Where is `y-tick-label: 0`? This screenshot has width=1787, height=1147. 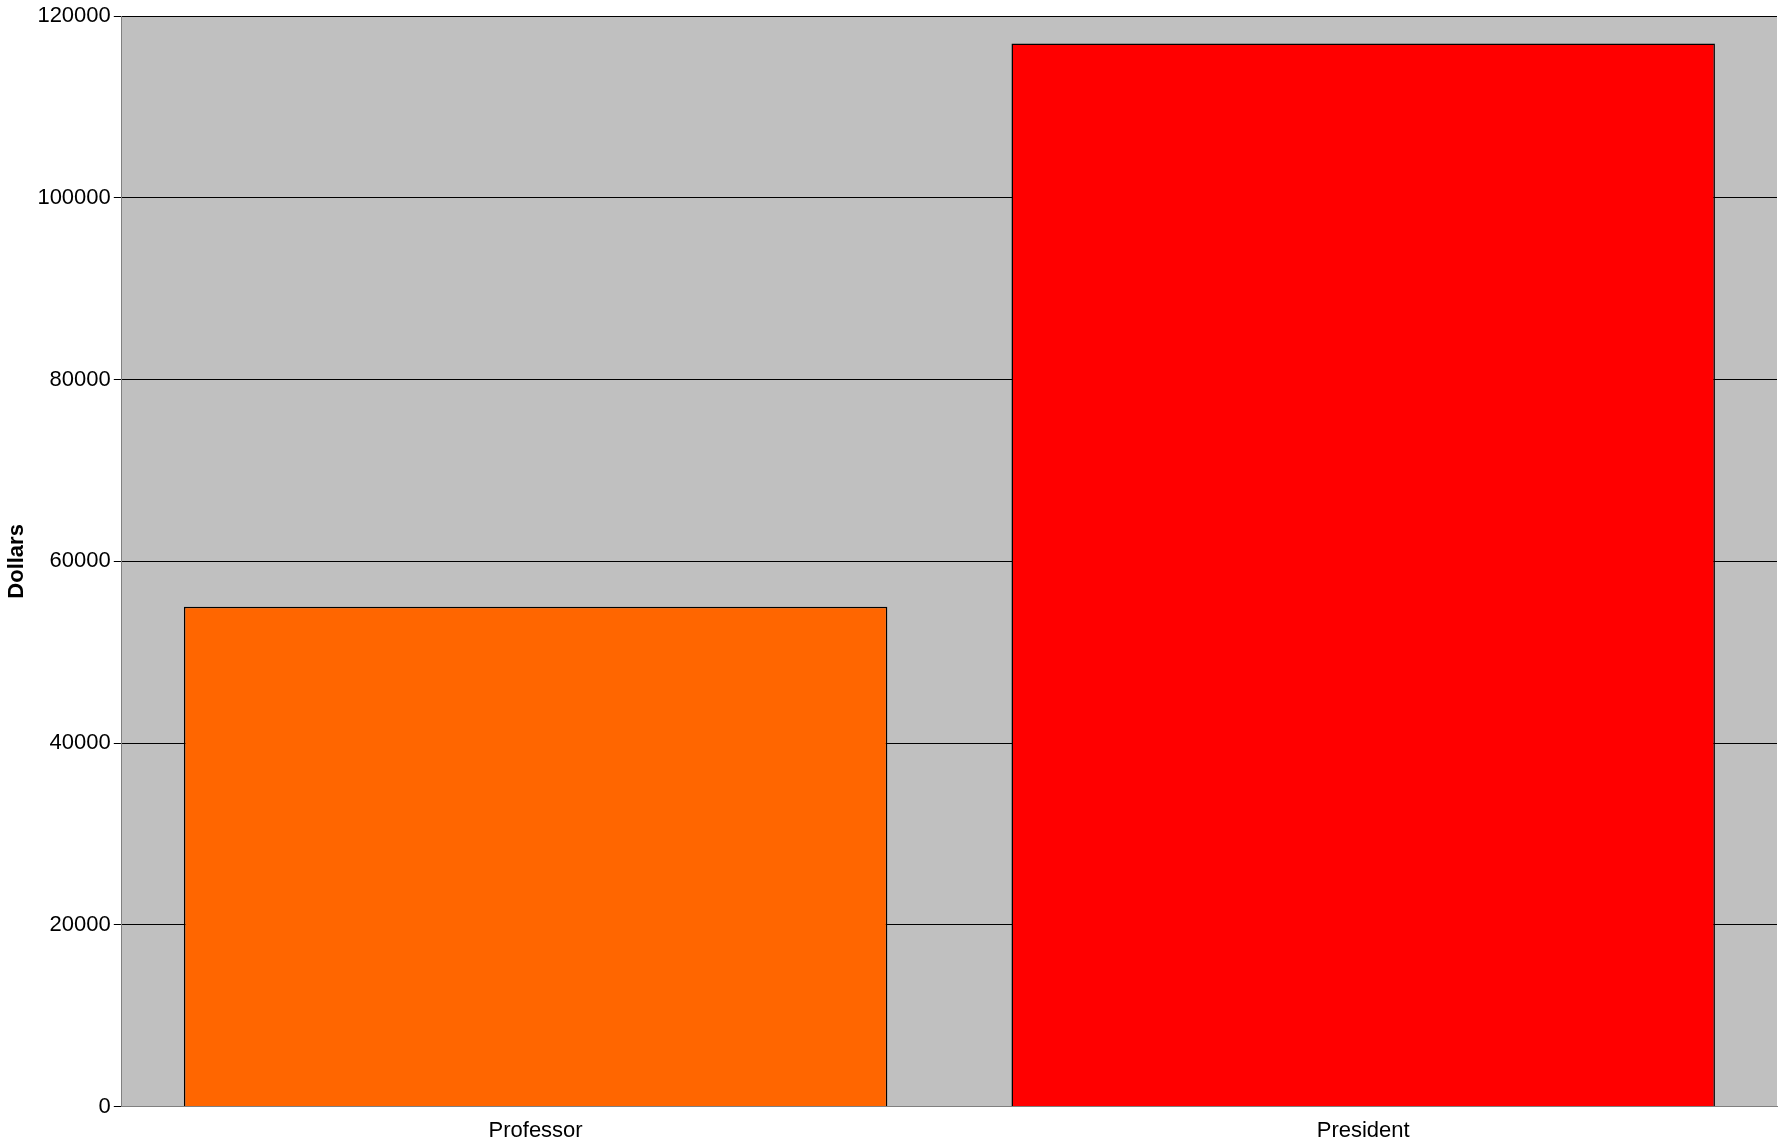
y-tick-label: 0 is located at coordinates (104, 1105).